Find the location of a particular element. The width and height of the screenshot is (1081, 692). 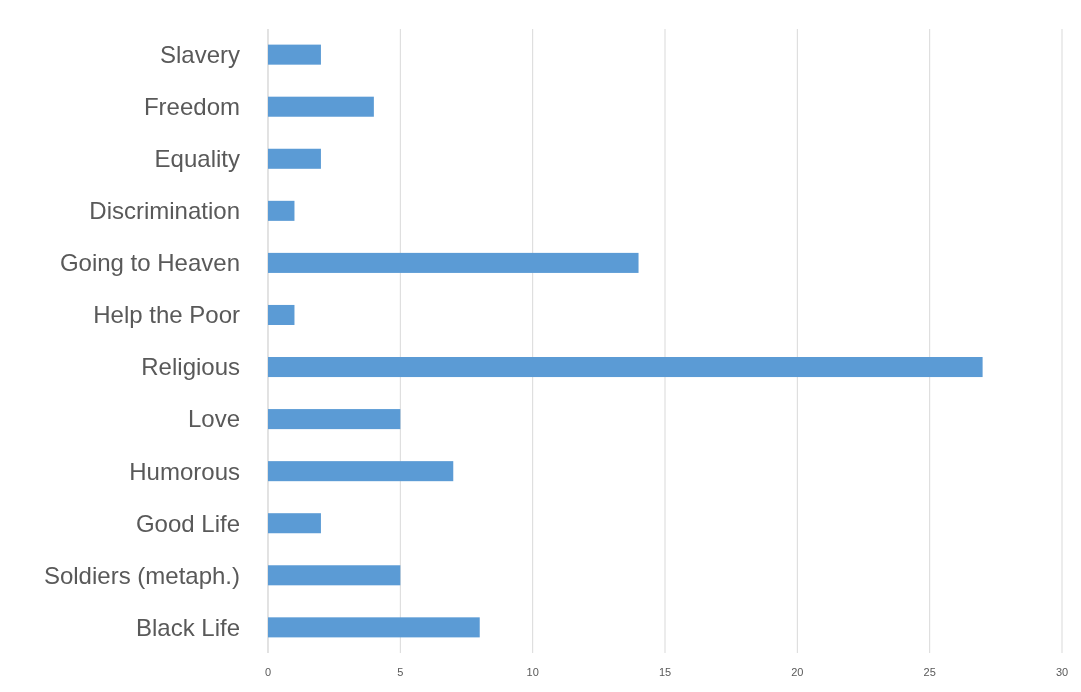

y-tick-label: Going to Heaven is located at coordinates (149, 263).